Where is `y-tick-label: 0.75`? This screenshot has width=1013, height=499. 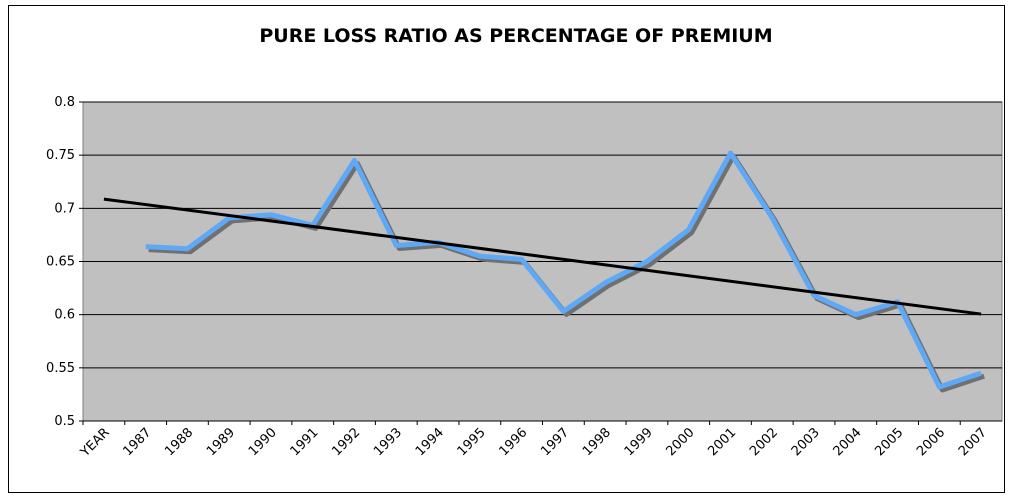 y-tick-label: 0.75 is located at coordinates (60, 155).